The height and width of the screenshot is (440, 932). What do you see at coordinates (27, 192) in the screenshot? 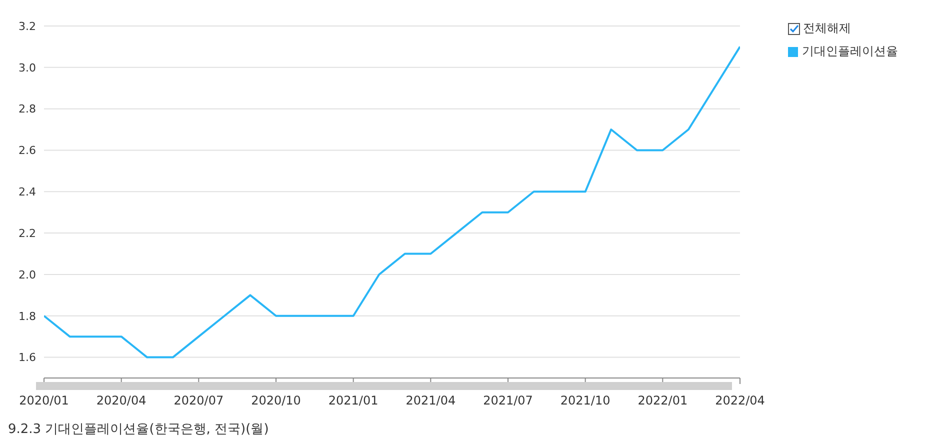
I see `y-tick-label: 2.4` at bounding box center [27, 192].